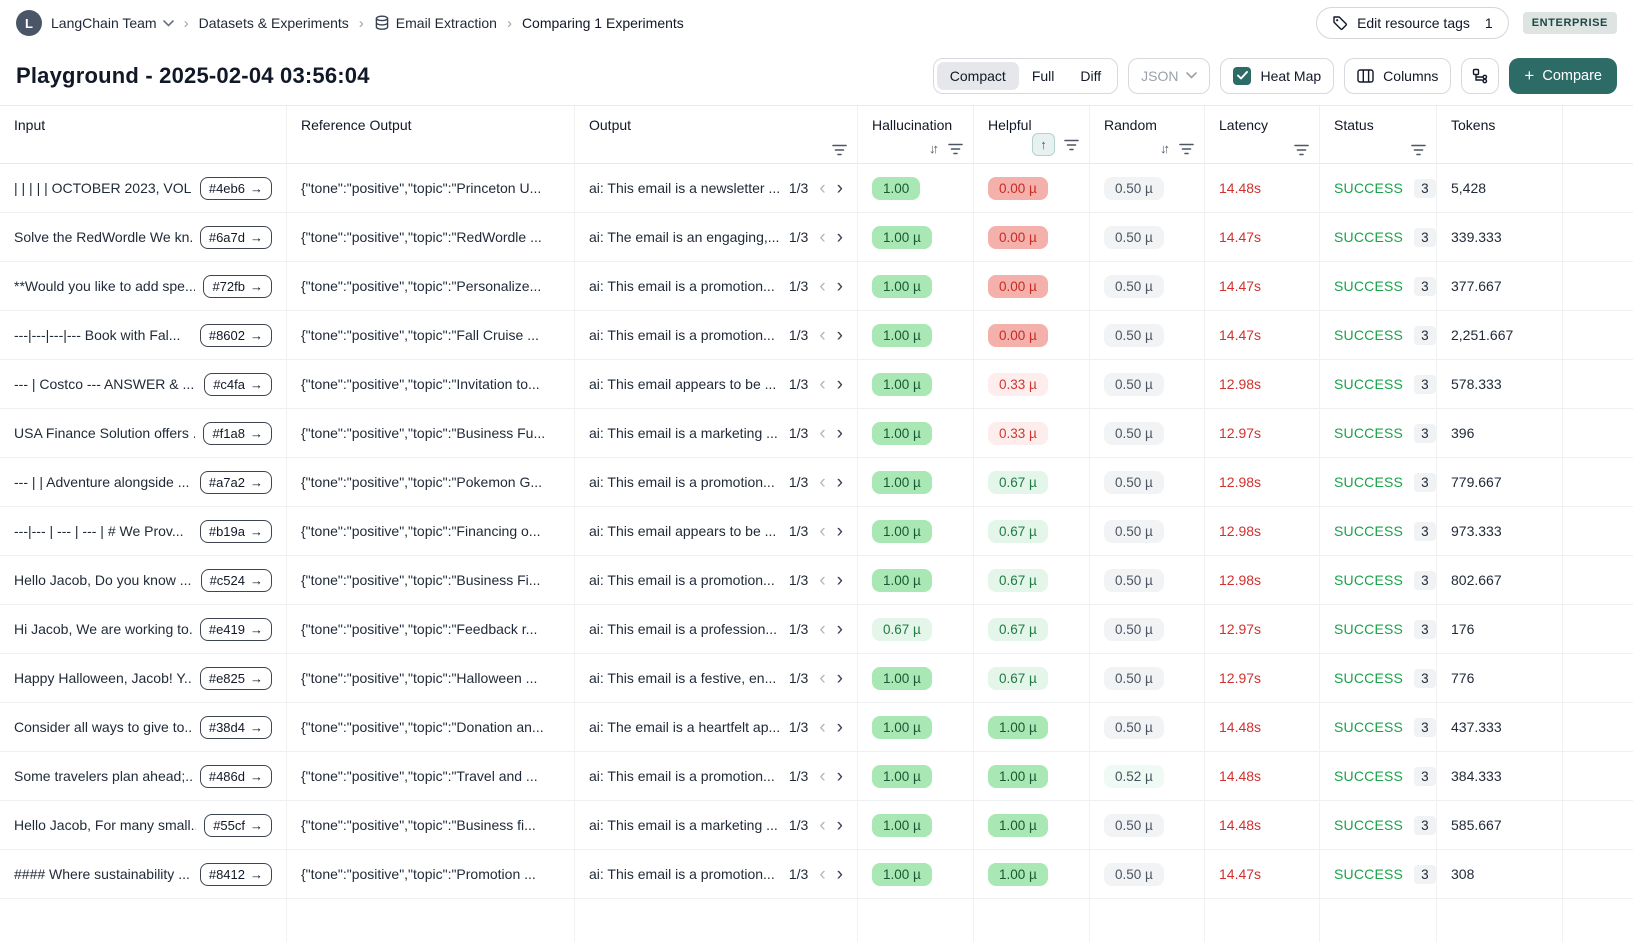 The width and height of the screenshot is (1633, 942). I want to click on view-mode-compact: Compact, so click(977, 75).